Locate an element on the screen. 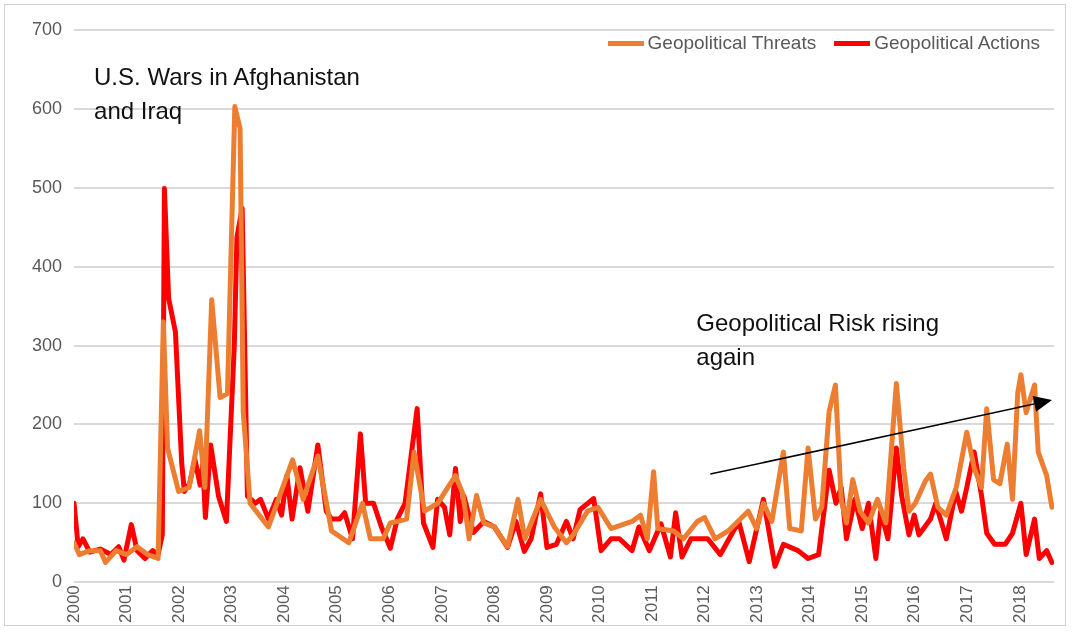 The height and width of the screenshot is (632, 1072). x-tick-label: 2008 is located at coordinates (494, 604).